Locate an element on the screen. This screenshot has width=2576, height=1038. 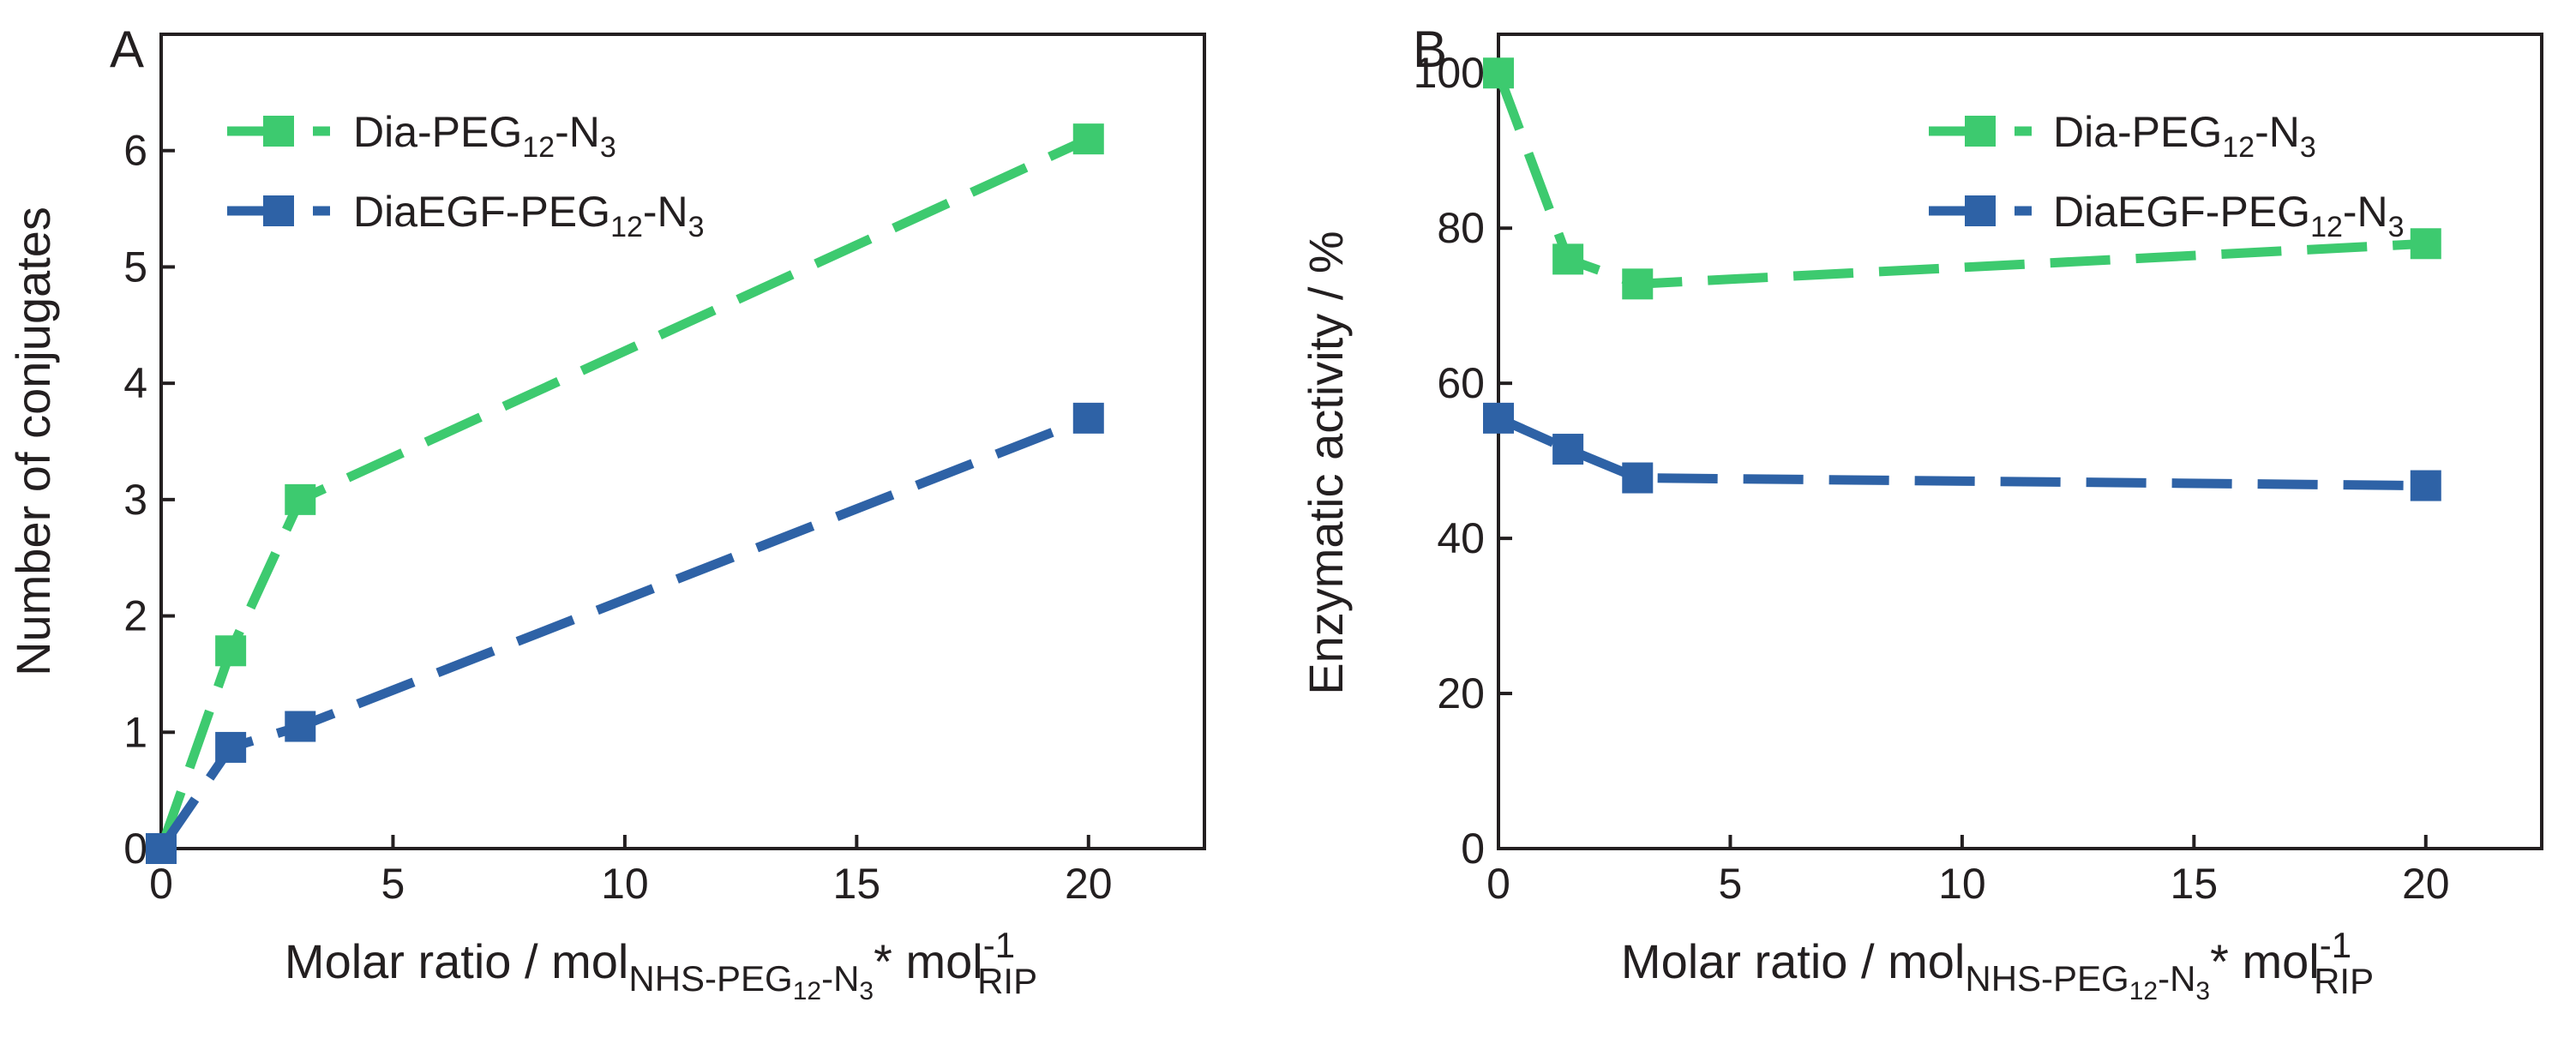
y-axis-title-b: Enzymatic activity / % is located at coordinates (1326, 462).